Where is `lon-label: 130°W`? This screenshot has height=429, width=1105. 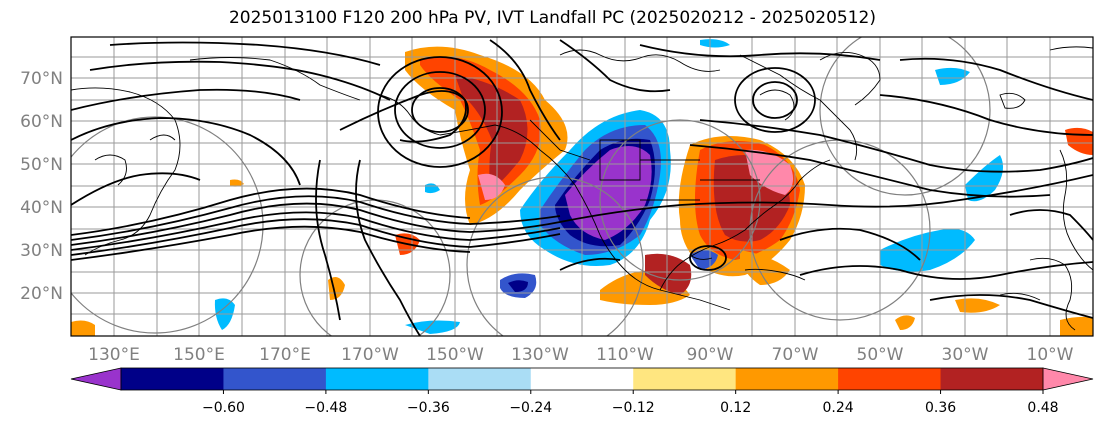 lon-label: 130°W is located at coordinates (540, 355).